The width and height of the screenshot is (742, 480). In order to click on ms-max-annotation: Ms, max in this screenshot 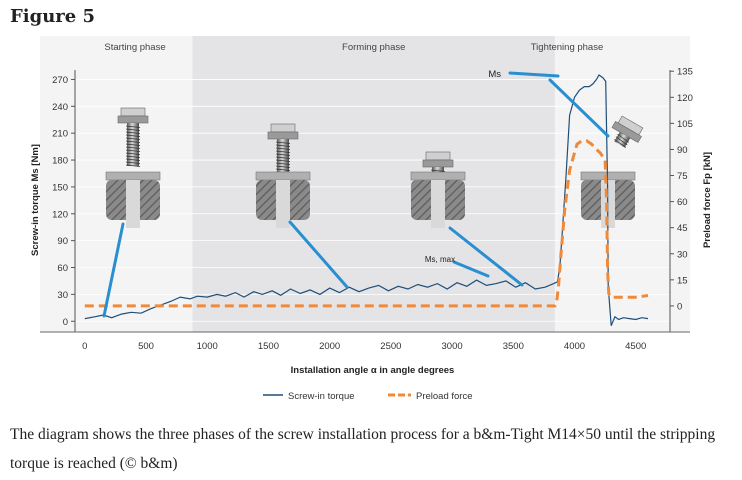, I will do `click(440, 259)`.